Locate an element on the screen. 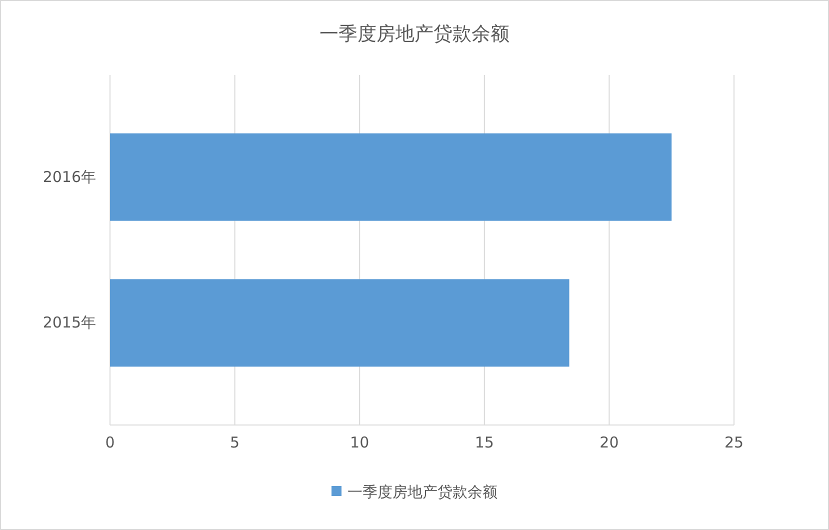  x-tick-label: 25 is located at coordinates (734, 443).